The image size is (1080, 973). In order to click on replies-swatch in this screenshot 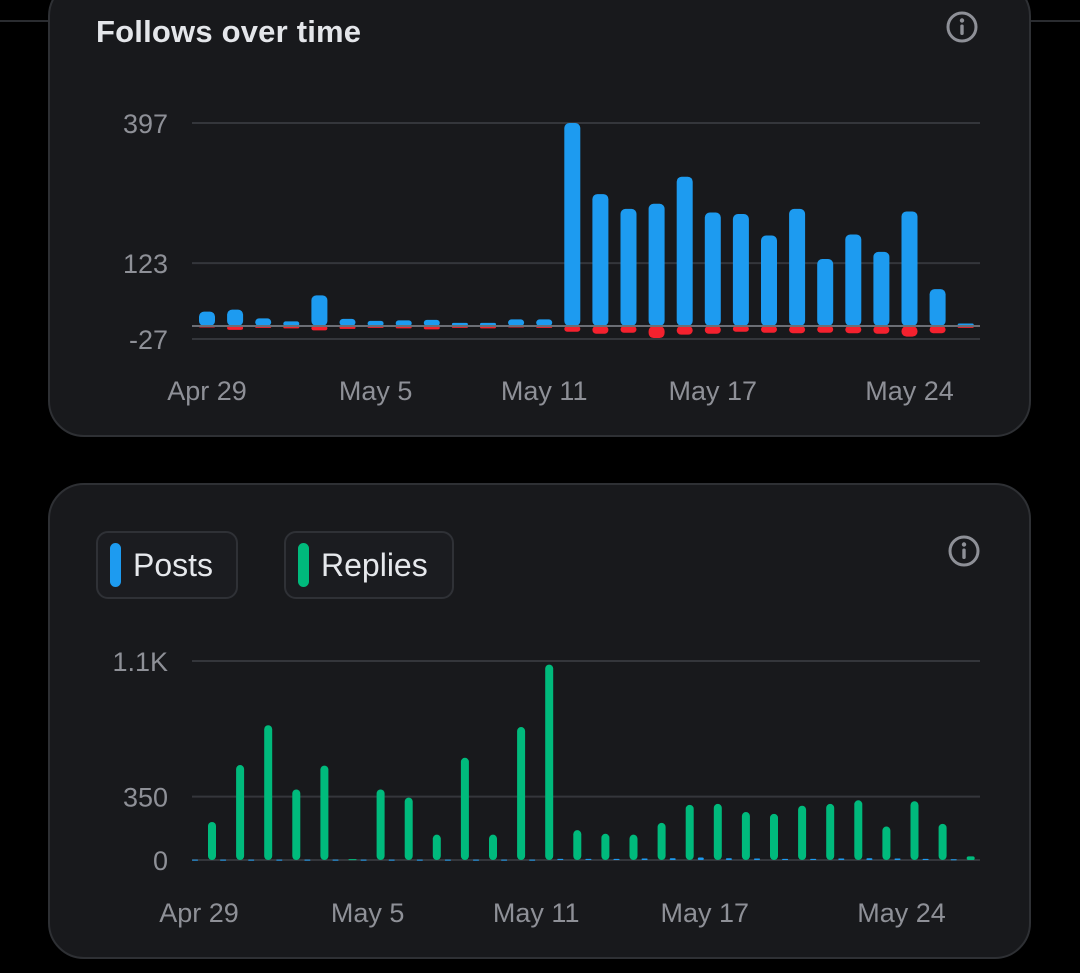, I will do `click(303, 565)`.